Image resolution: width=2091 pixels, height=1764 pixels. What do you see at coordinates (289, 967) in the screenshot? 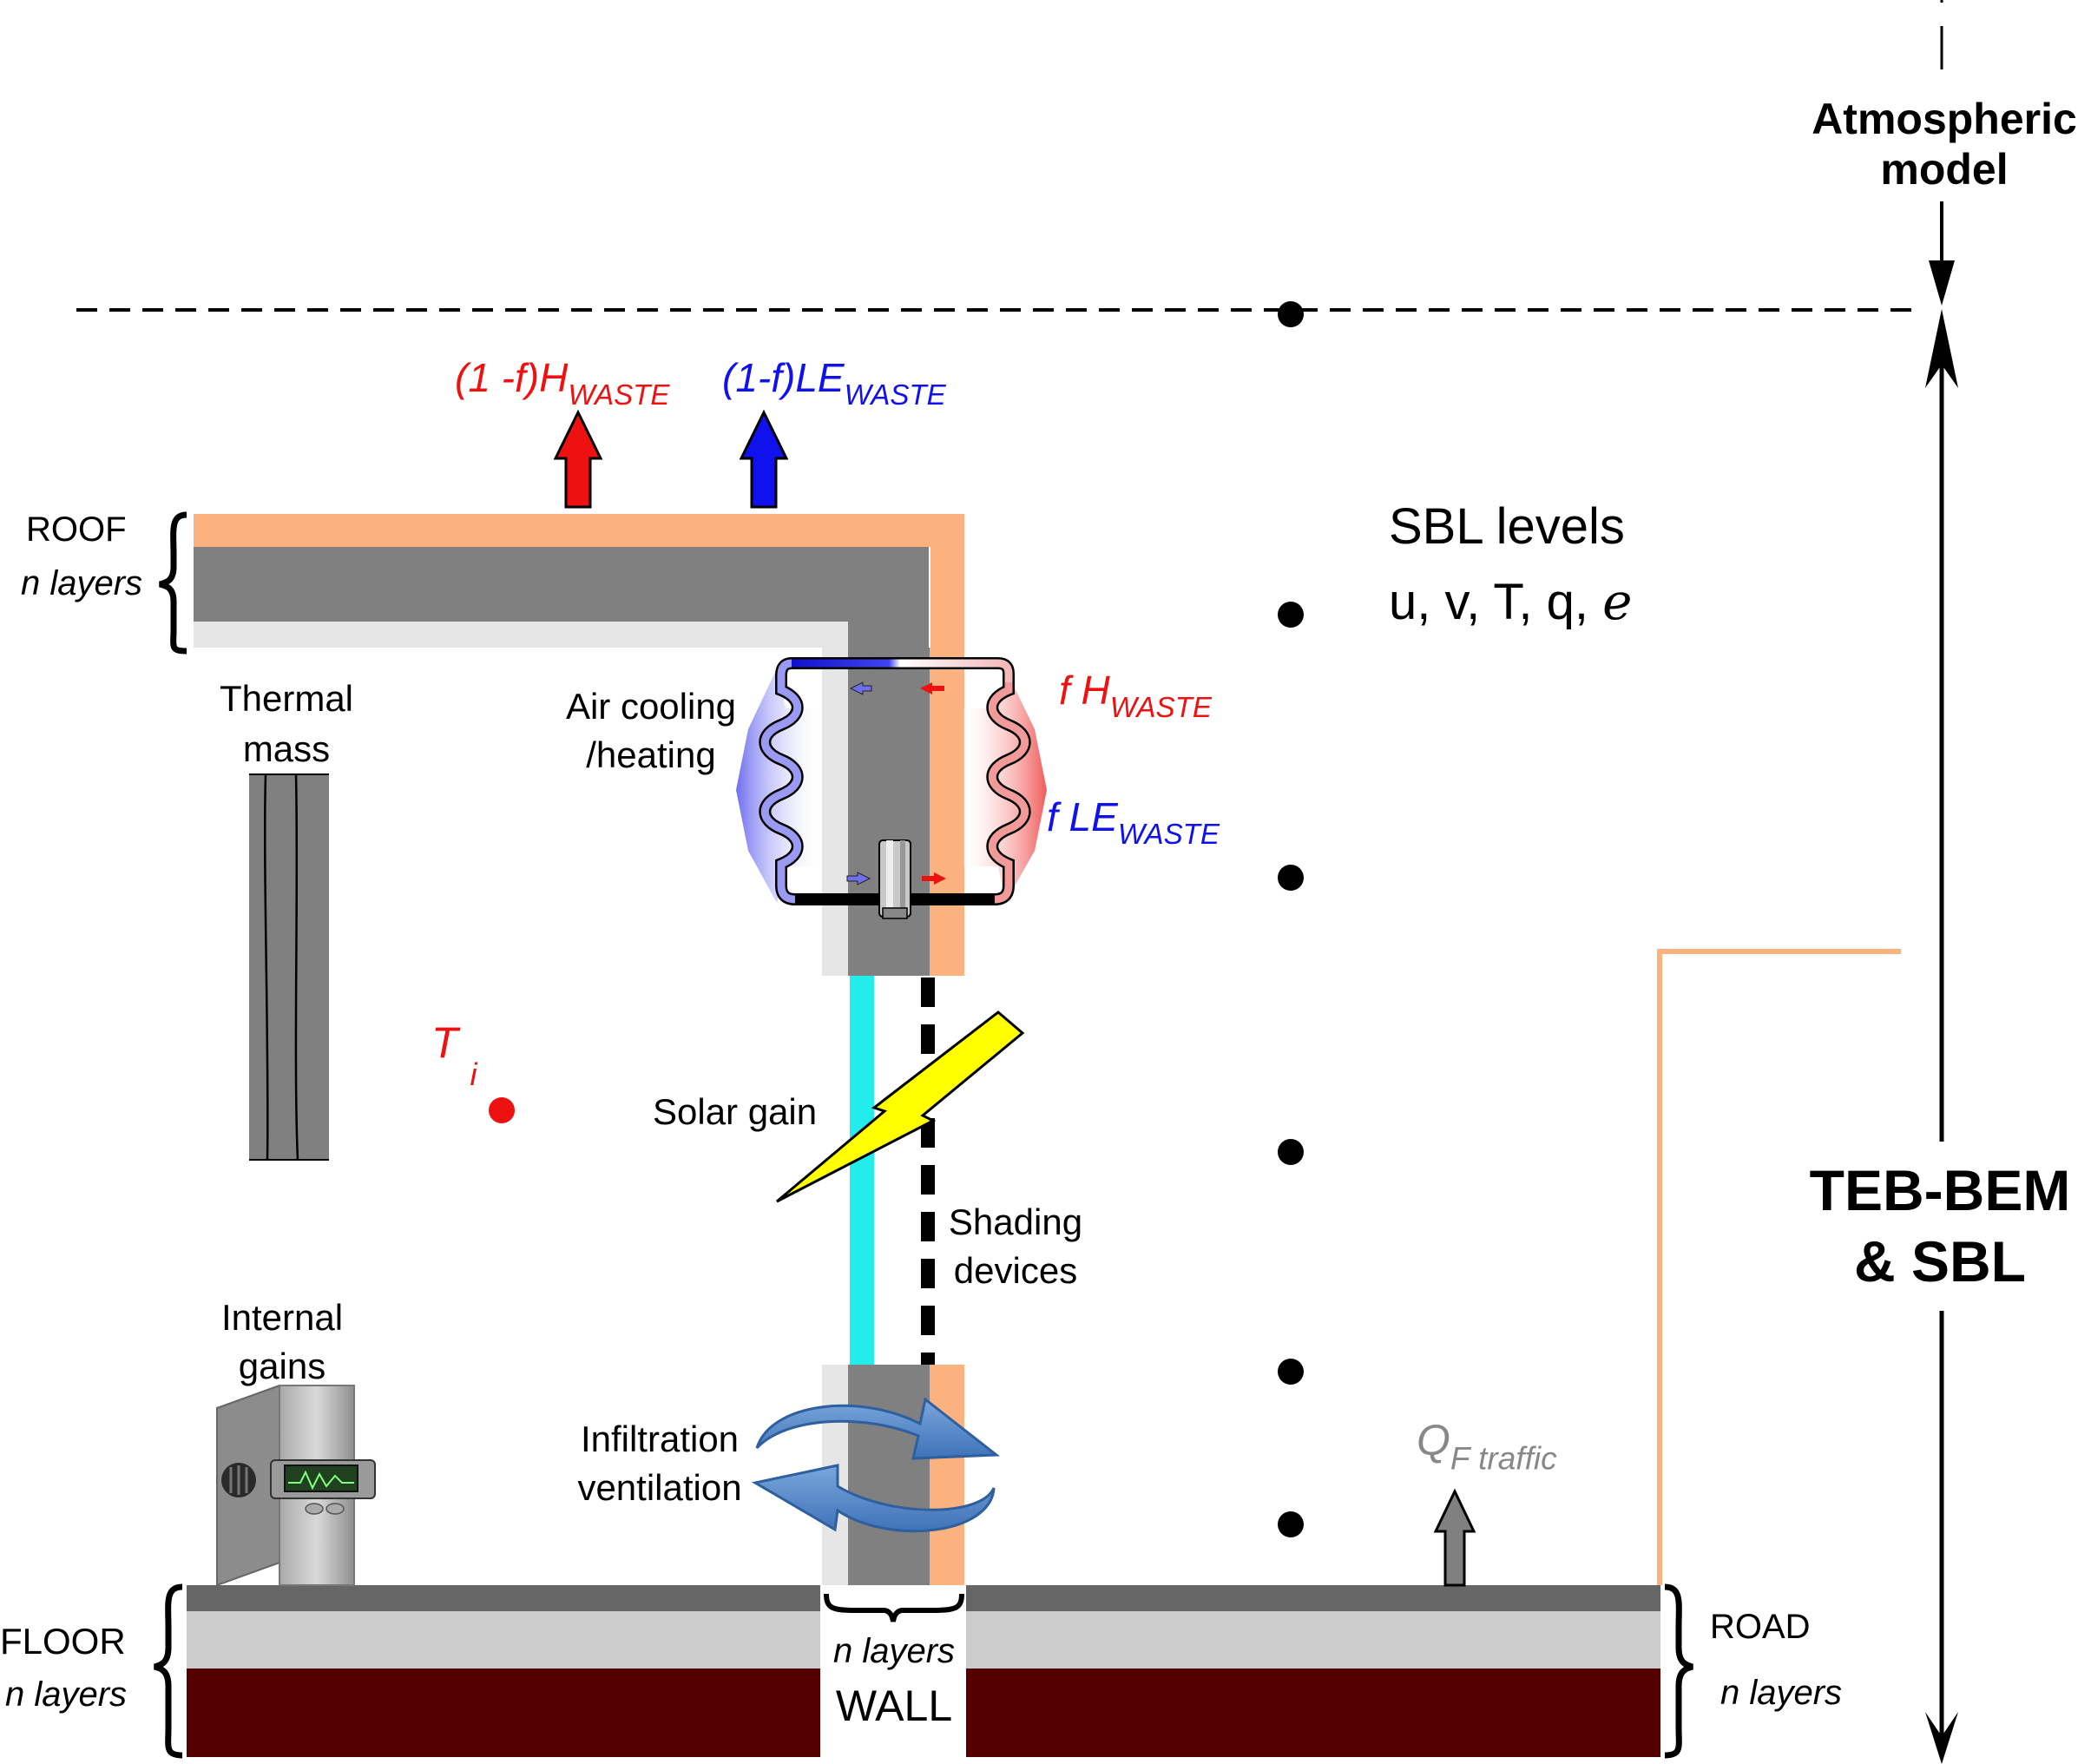
I see `thermal-mass-block` at bounding box center [289, 967].